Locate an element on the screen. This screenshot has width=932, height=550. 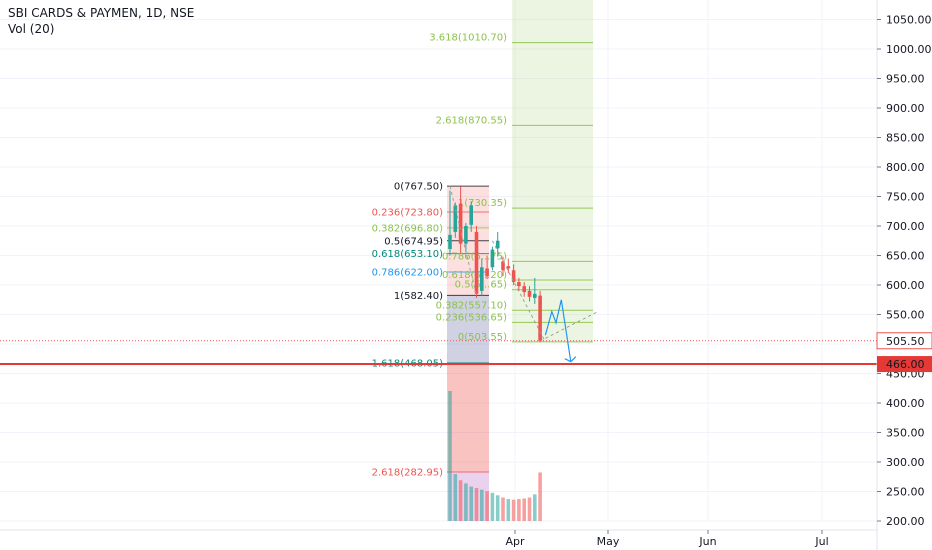
fib-short-trend is located at coordinates (463, 241).